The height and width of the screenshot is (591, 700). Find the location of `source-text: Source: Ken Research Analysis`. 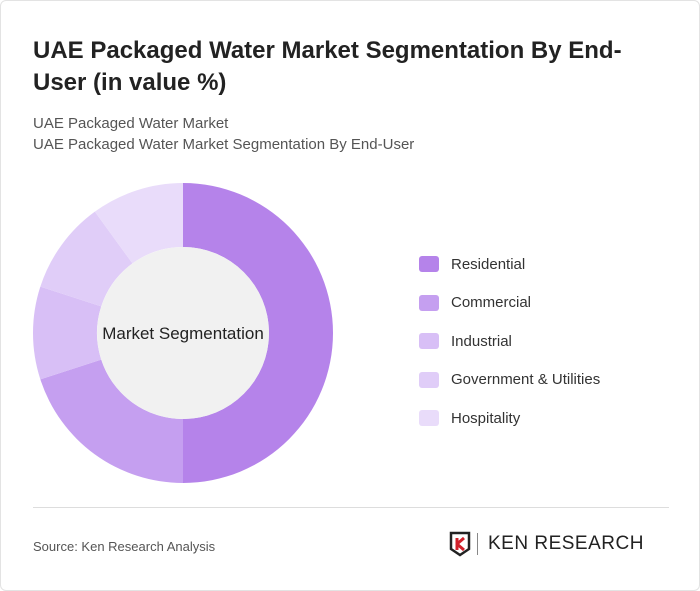

source-text: Source: Ken Research Analysis is located at coordinates (124, 546).